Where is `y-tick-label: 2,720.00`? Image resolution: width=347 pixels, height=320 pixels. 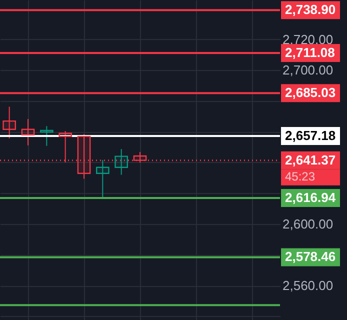 y-tick-label: 2,720.00 is located at coordinates (308, 39).